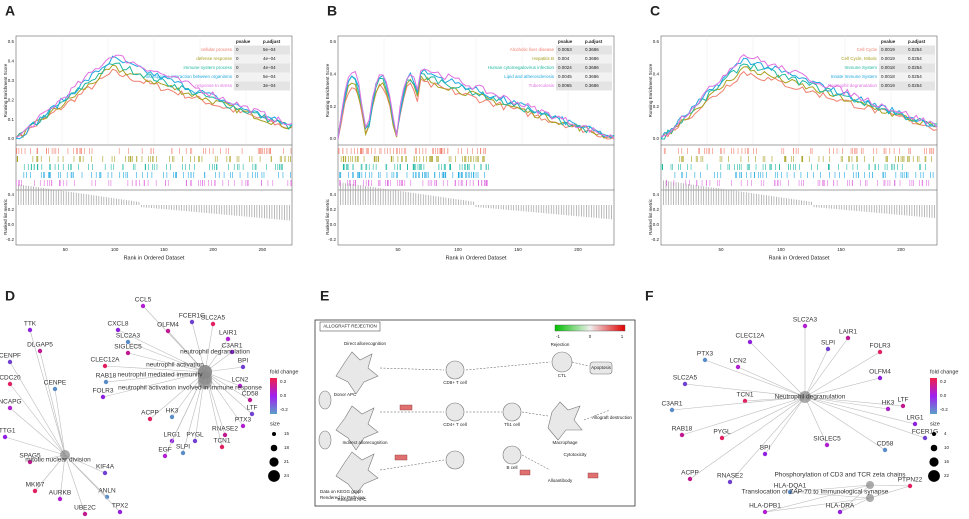 This screenshot has height=519, width=969. I want to click on legend-name: Hepatitis B, so click(543, 58).